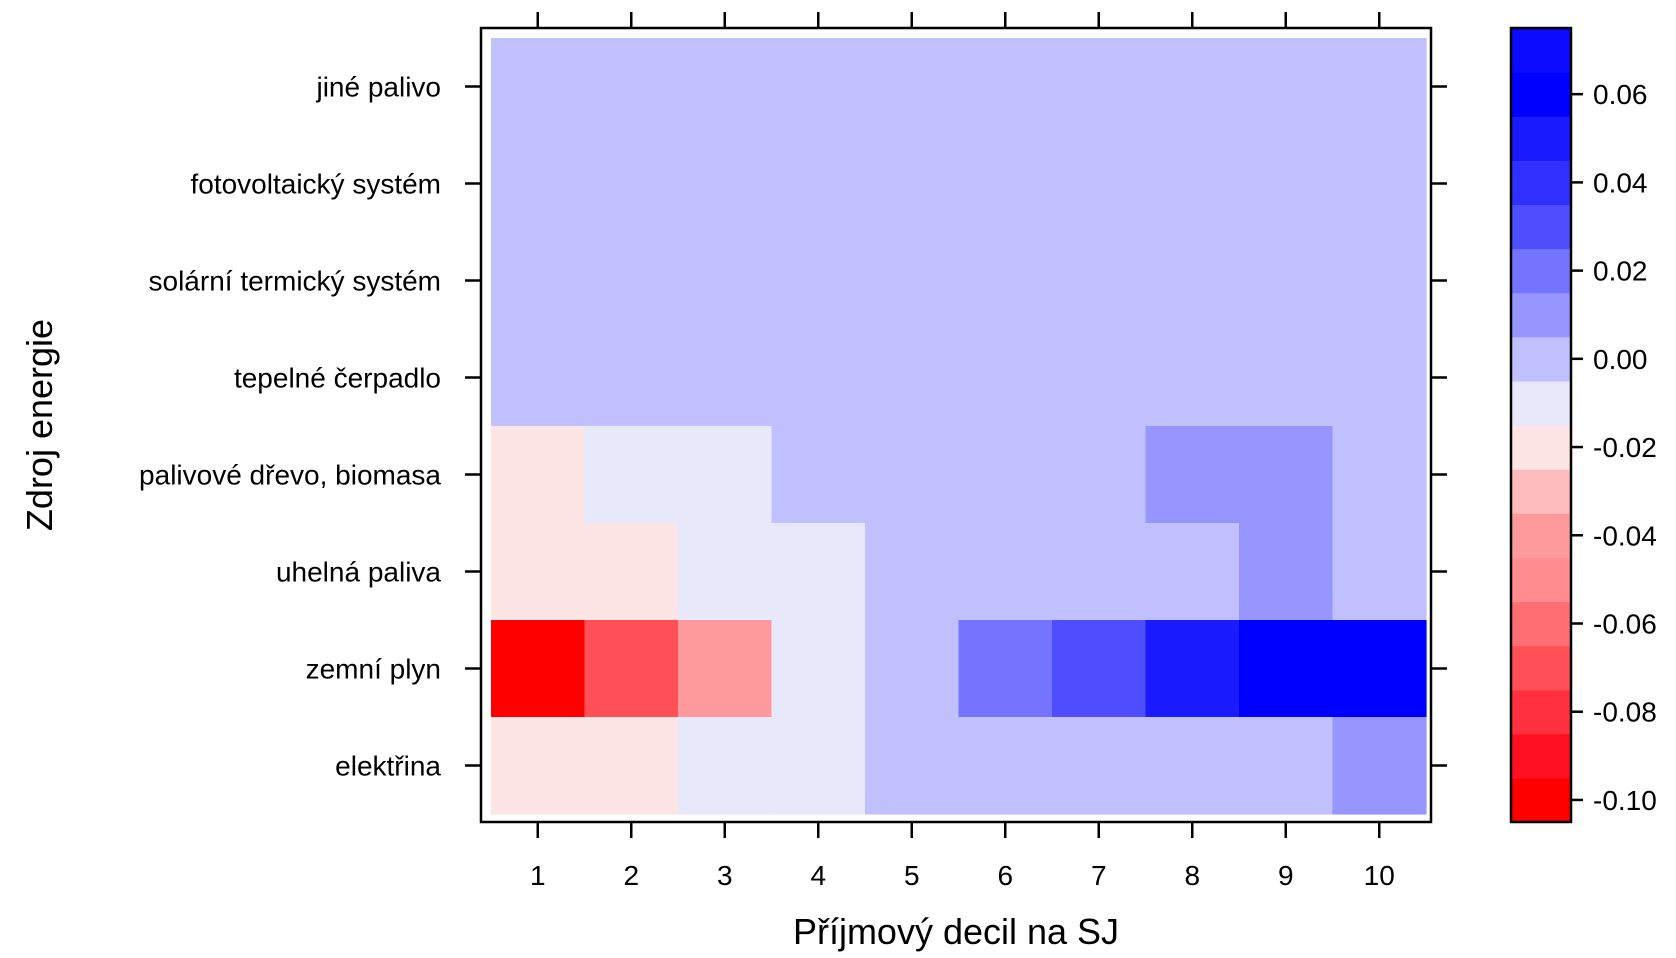  I want to click on x-tick-label: 7, so click(1099, 875).